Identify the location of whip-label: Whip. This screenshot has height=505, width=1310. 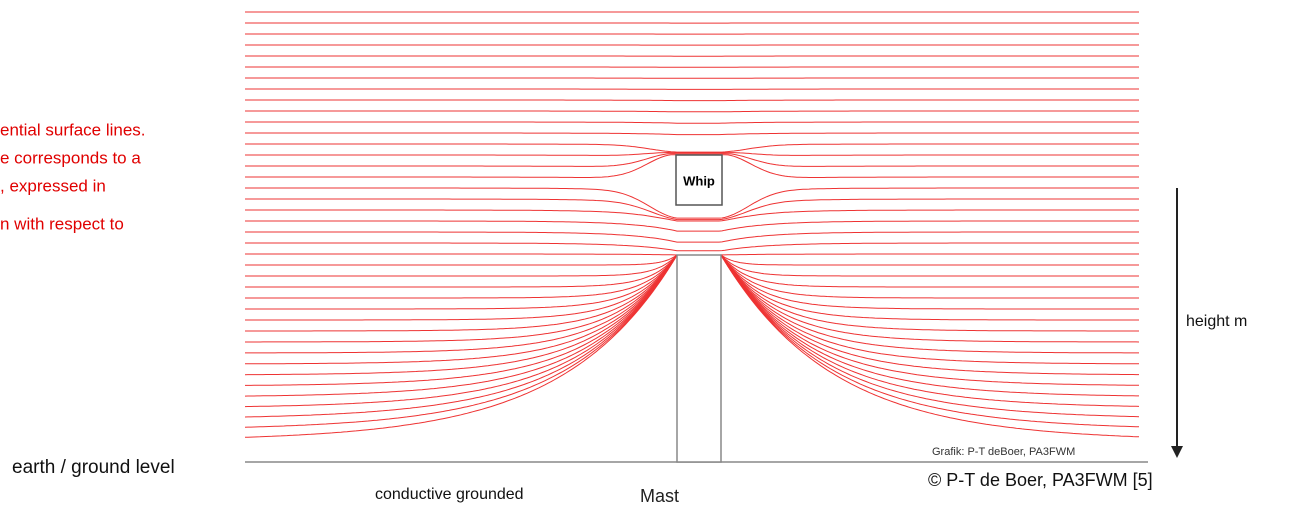
(699, 180).